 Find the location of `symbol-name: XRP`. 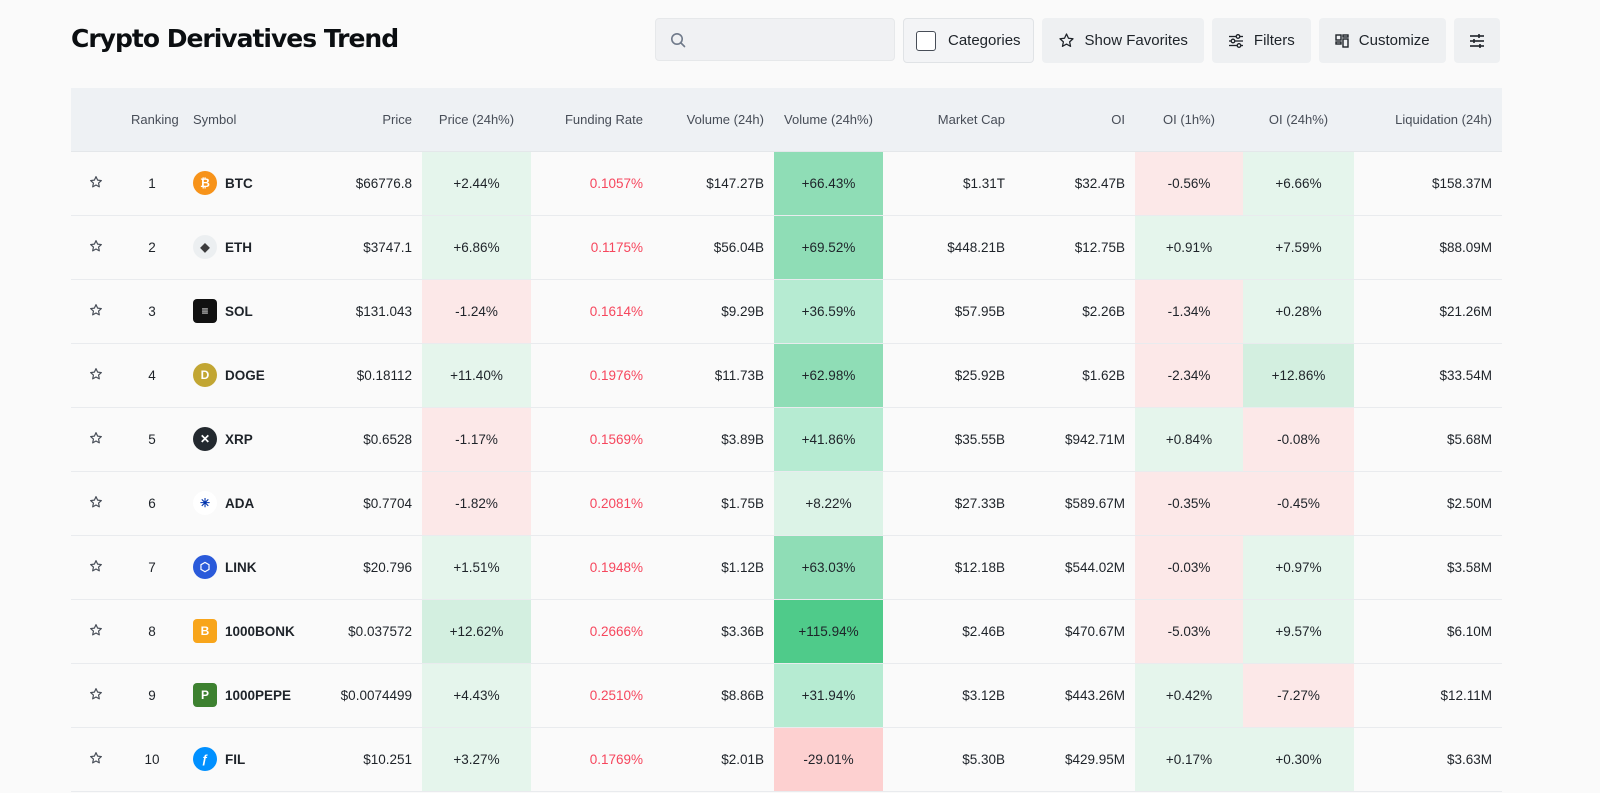

symbol-name: XRP is located at coordinates (239, 439).